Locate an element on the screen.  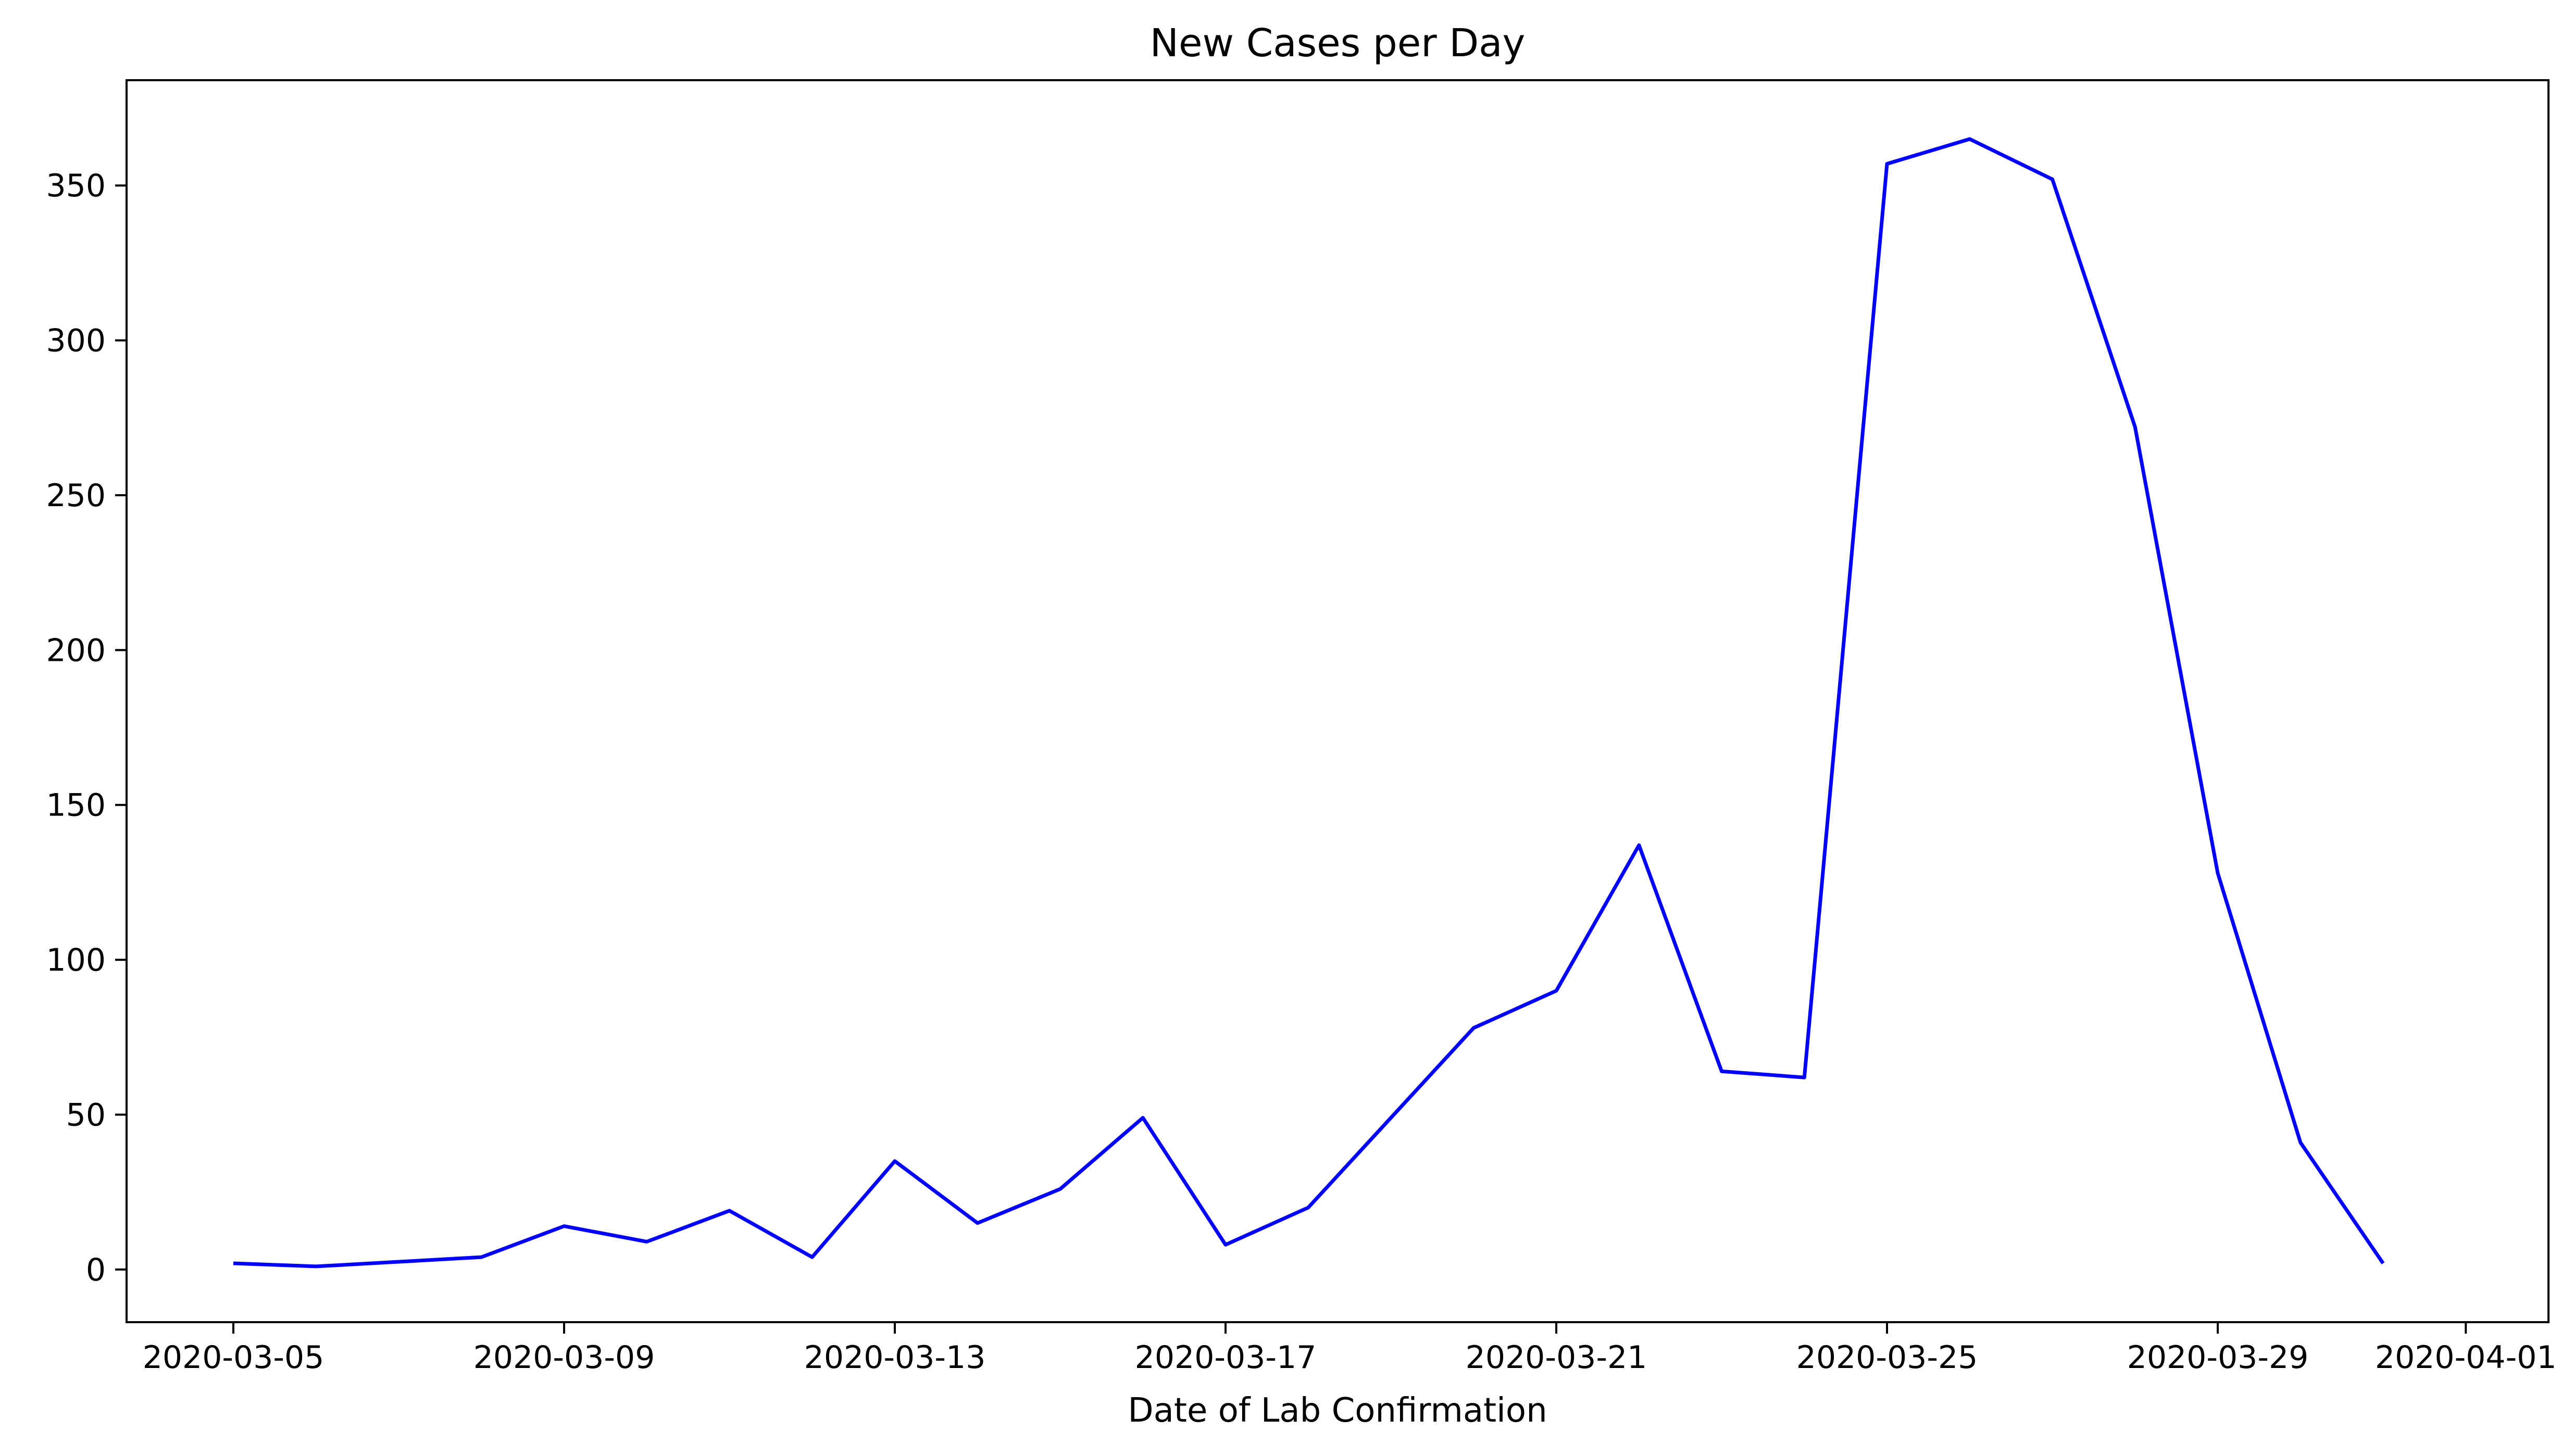
x-tick-label: 2020-03-21 is located at coordinates (1557, 1357).